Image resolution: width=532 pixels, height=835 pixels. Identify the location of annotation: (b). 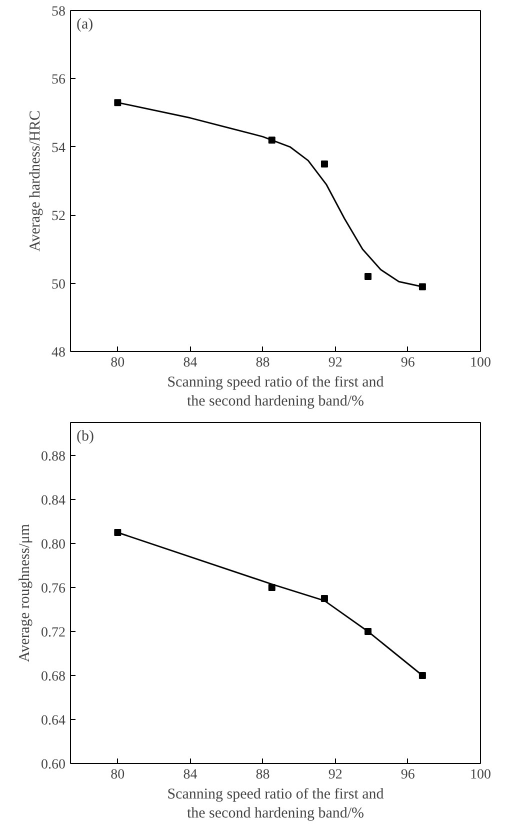
(85, 436).